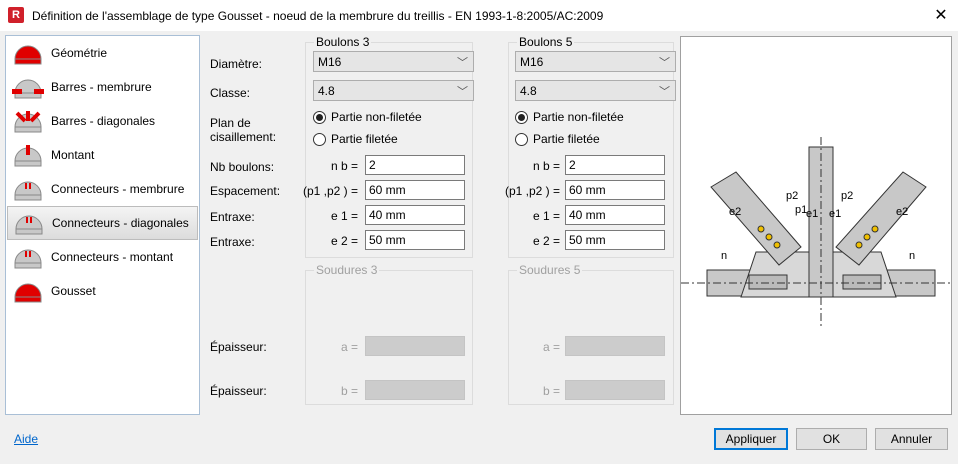 This screenshot has height=464, width=958. I want to click on nb-symbol: n b =, so click(344, 166).